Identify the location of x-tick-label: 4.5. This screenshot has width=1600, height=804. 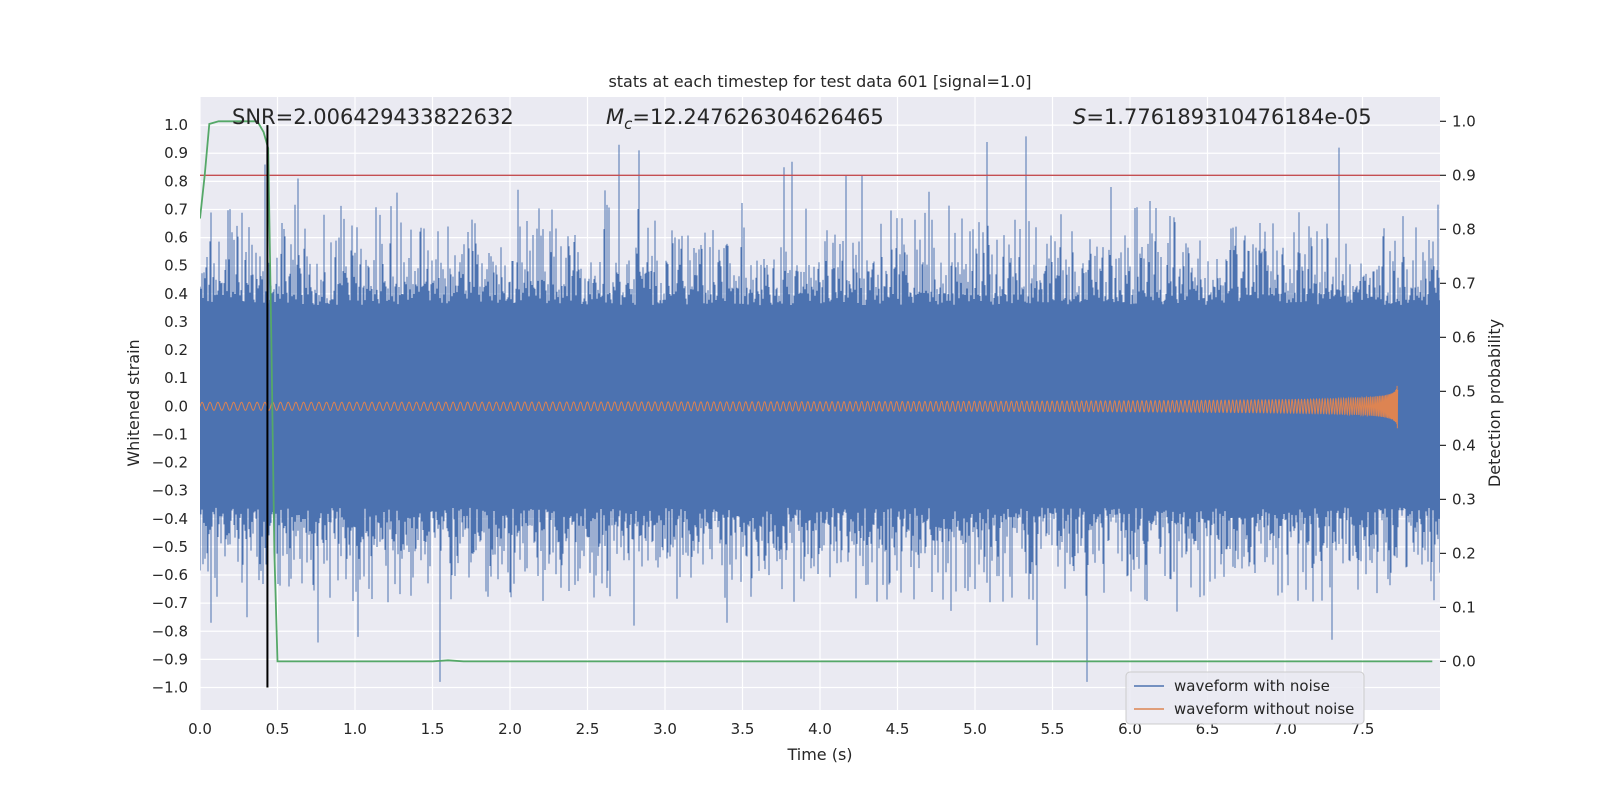
(898, 729).